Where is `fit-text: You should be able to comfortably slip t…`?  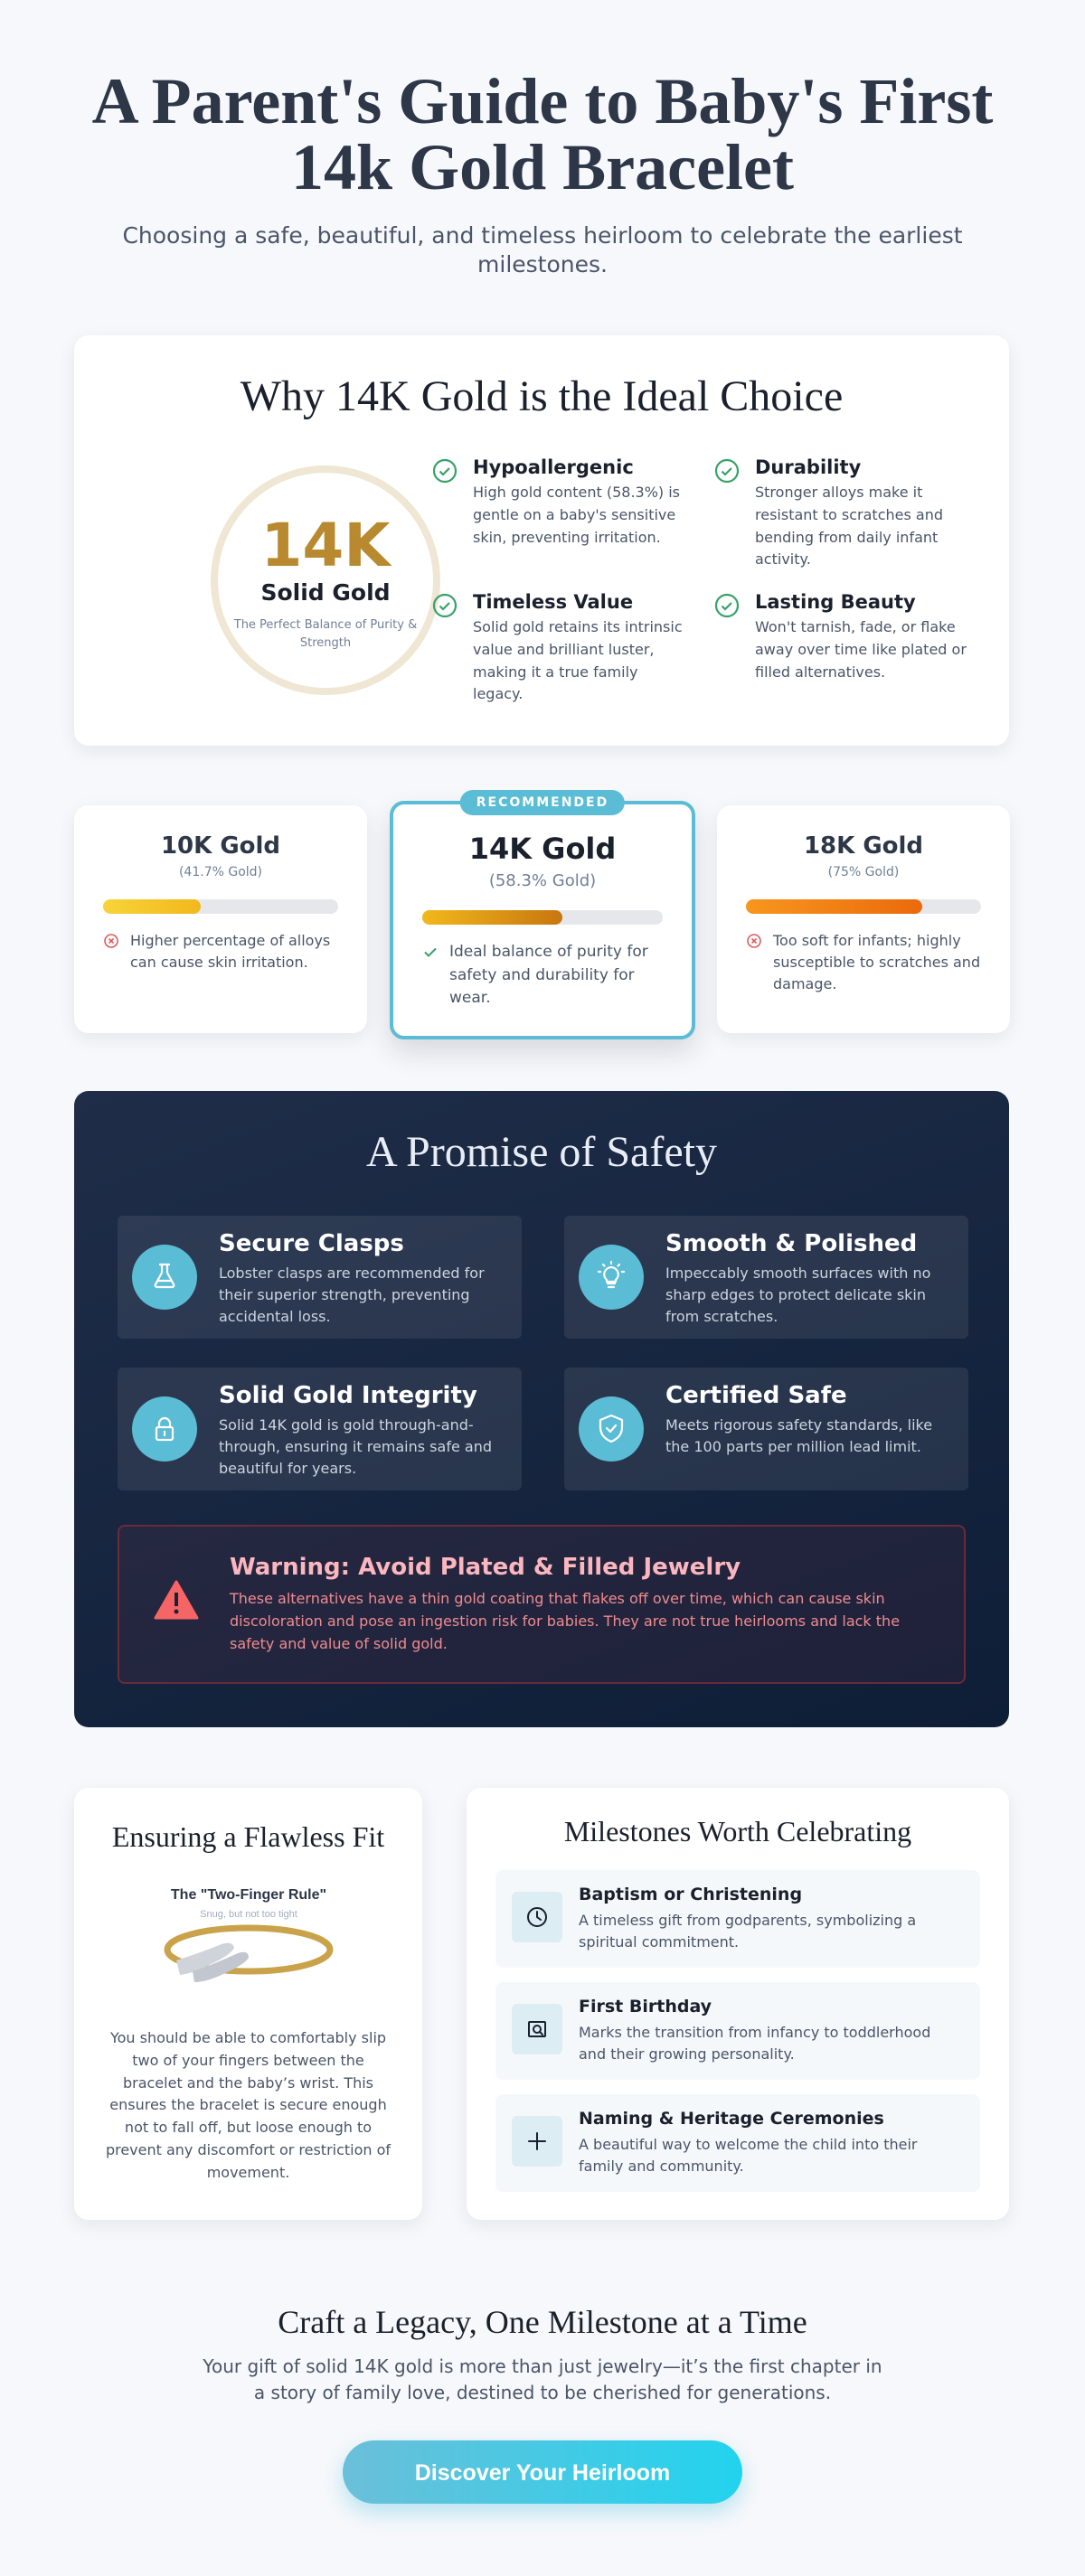
fit-text: You should be able to comfortably slip t… is located at coordinates (249, 2105).